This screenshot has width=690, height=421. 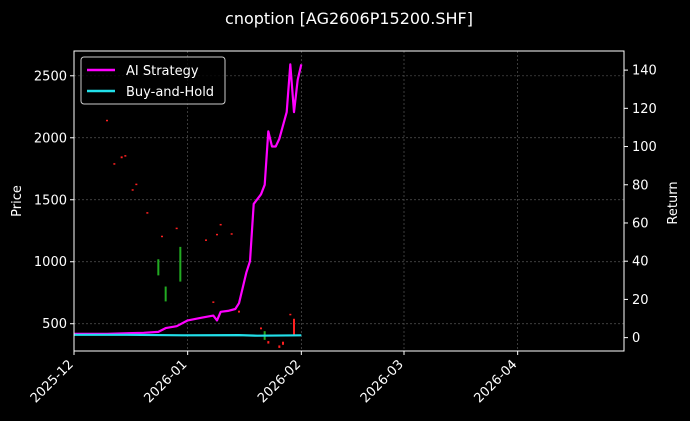 I want to click on candles-layer, so click(x=200, y=233).